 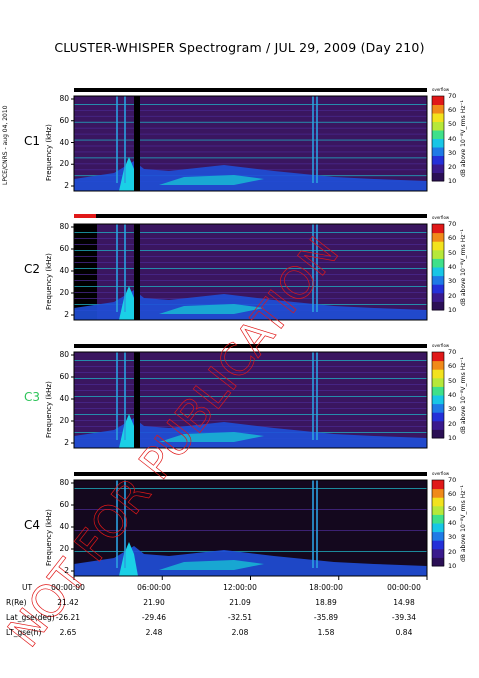 I want to click on colorbar-label: dB above 10⁻⁸V_rms Hz⁻¹, so click(x=463, y=395).